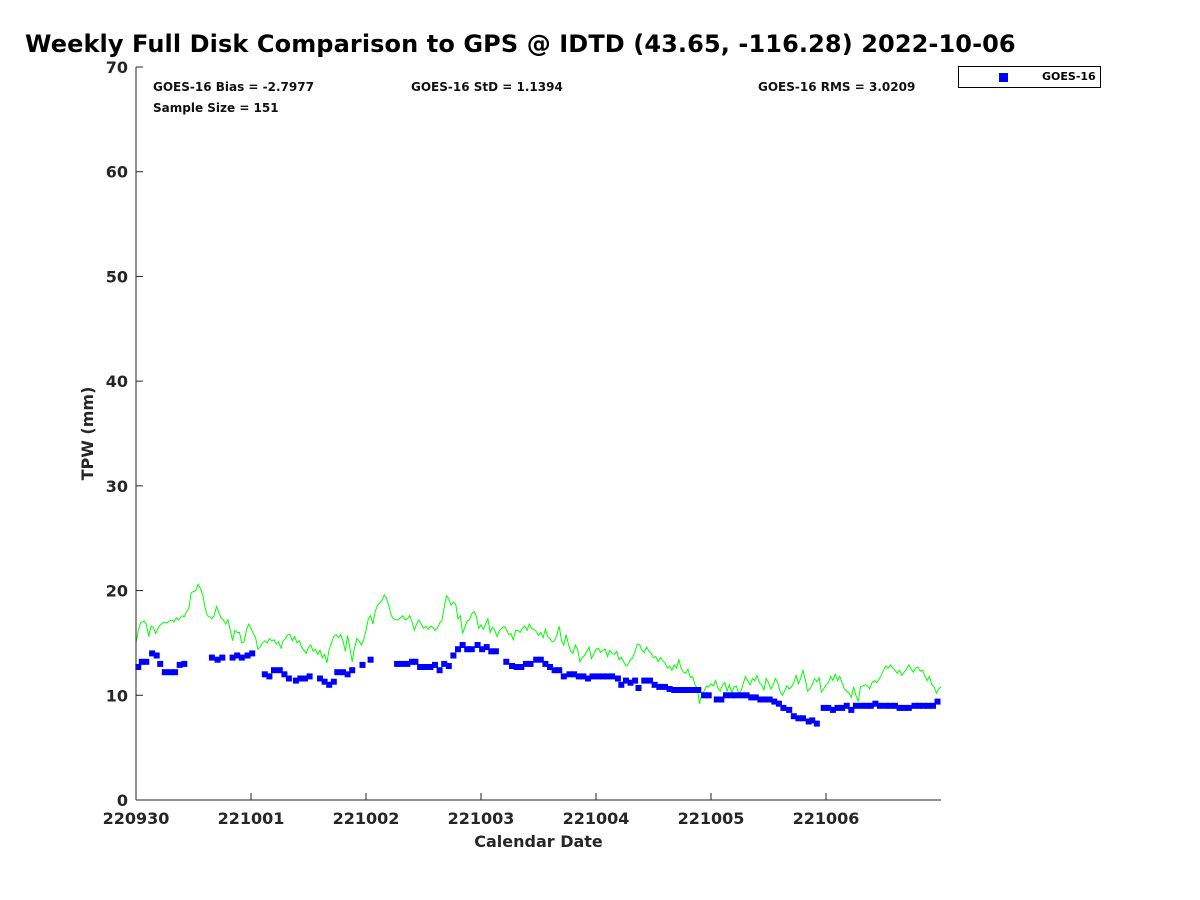 This screenshot has height=900, width=1200. Describe the element at coordinates (117, 591) in the screenshot. I see `y-tick-label: 20` at that location.